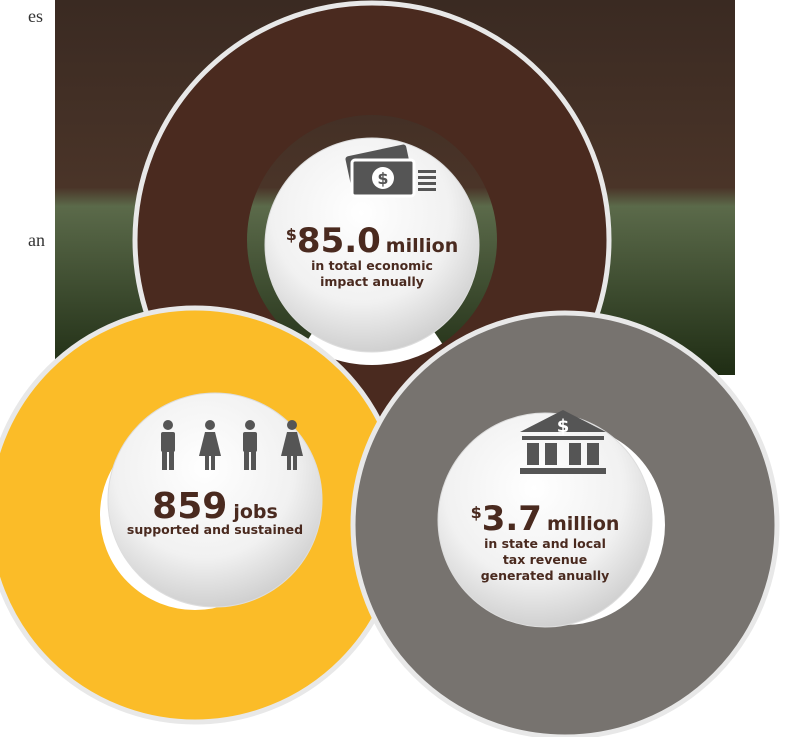  I want to click on stat-caption: generated anually, so click(545, 575).